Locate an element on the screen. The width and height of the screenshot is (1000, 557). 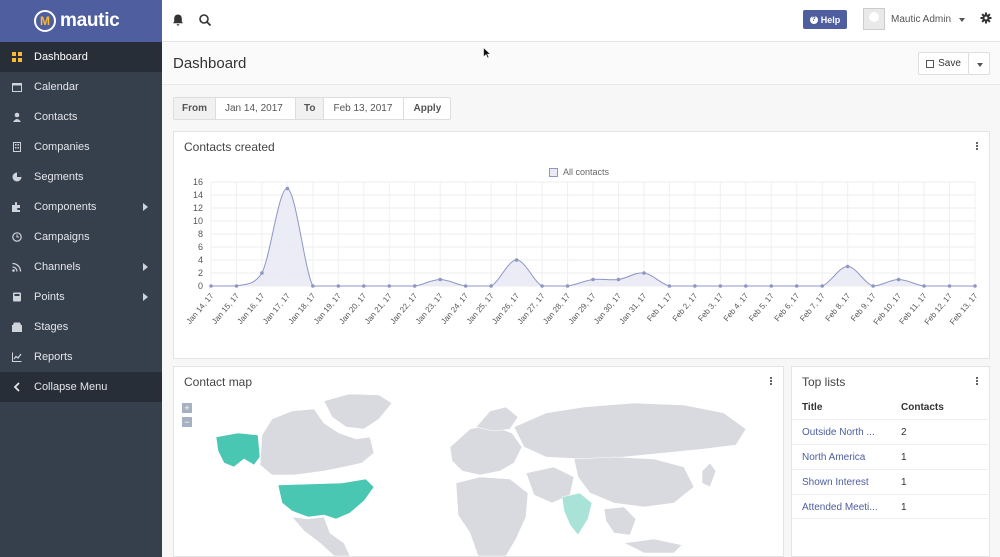
from-date-input: Jan 14, 2017 is located at coordinates (256, 108).